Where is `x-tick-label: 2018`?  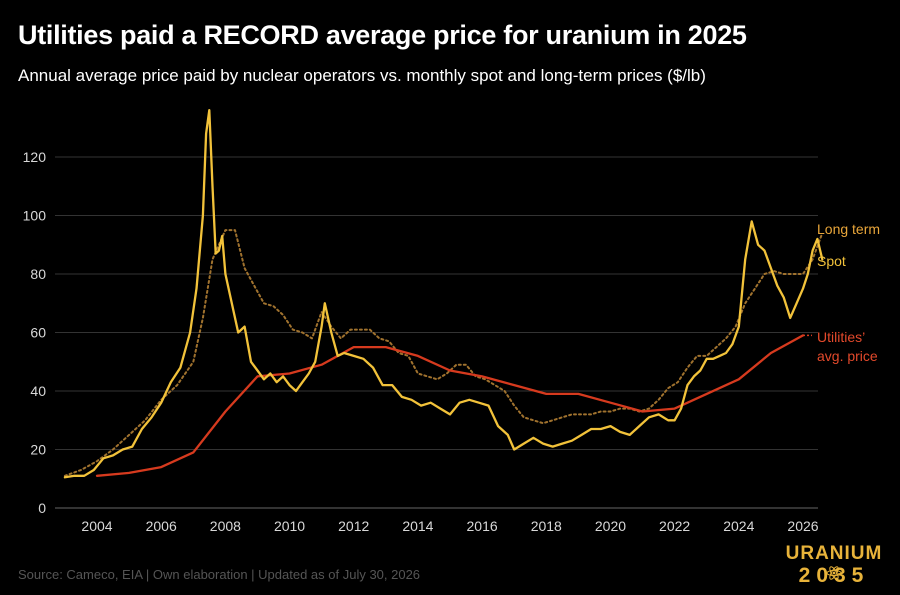
x-tick-label: 2018 is located at coordinates (546, 526).